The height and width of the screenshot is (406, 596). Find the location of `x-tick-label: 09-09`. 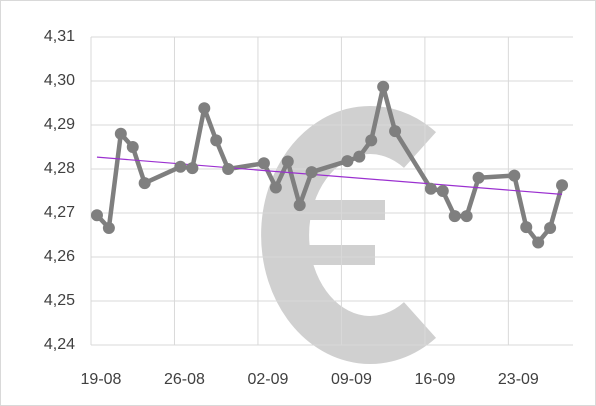

x-tick-label: 09-09 is located at coordinates (351, 379).